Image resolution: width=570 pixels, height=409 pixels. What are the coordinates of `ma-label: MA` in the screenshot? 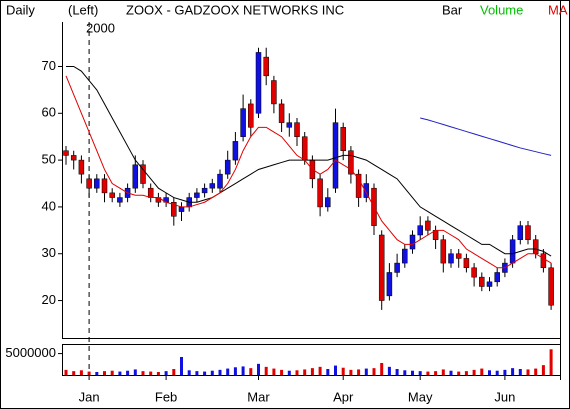 It's located at (558, 9).